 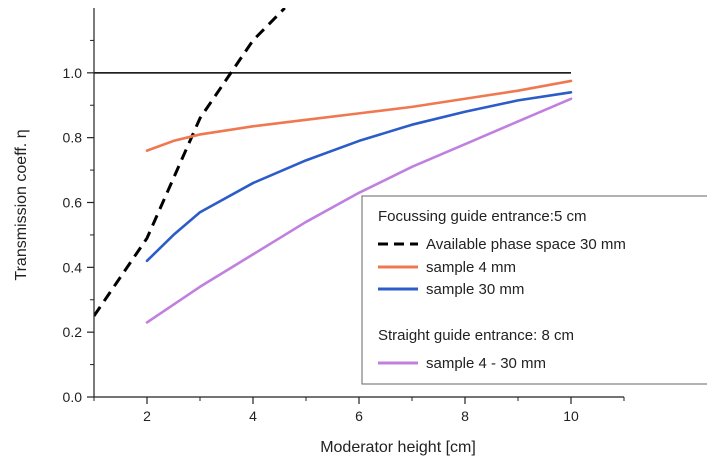 I want to click on y-tick-label: 0.4, so click(x=73, y=267).